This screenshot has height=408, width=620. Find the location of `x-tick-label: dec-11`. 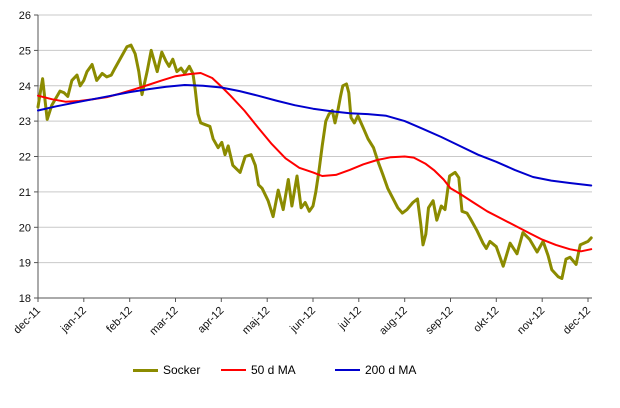

x-tick-label: dec-11 is located at coordinates (27, 321).